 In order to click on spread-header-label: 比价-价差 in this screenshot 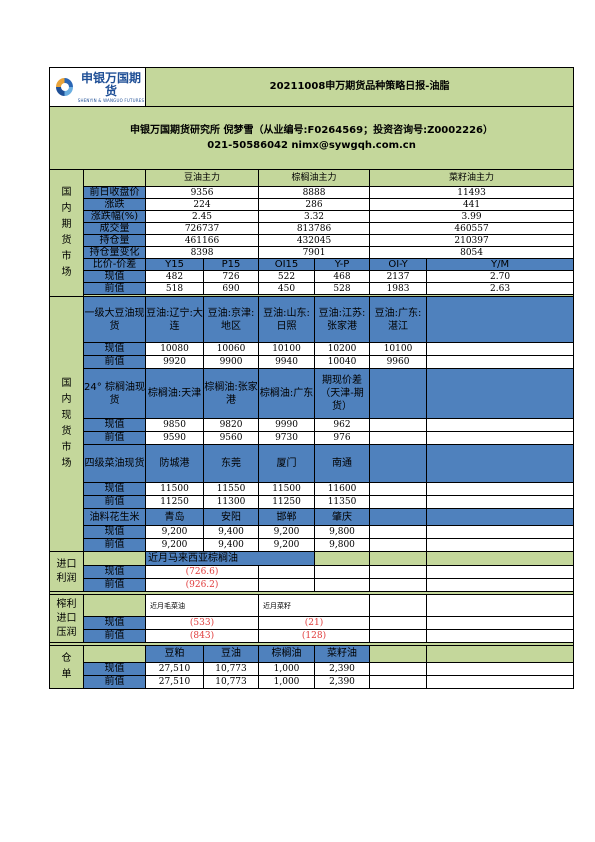, I will do `click(114, 264)`.